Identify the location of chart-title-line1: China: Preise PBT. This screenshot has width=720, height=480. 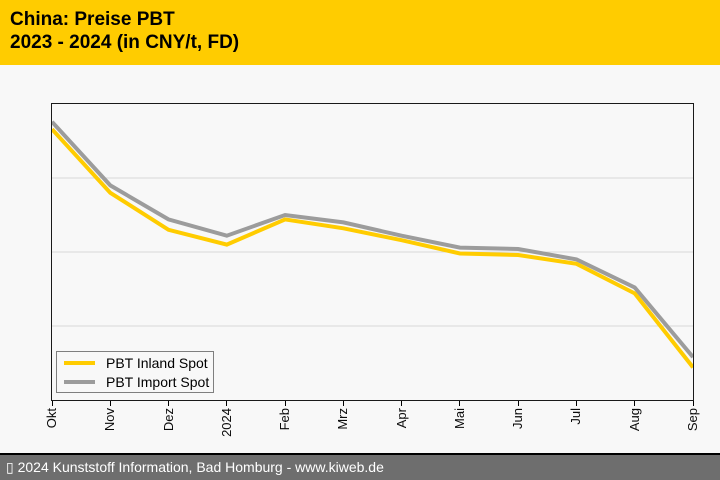
(92, 19).